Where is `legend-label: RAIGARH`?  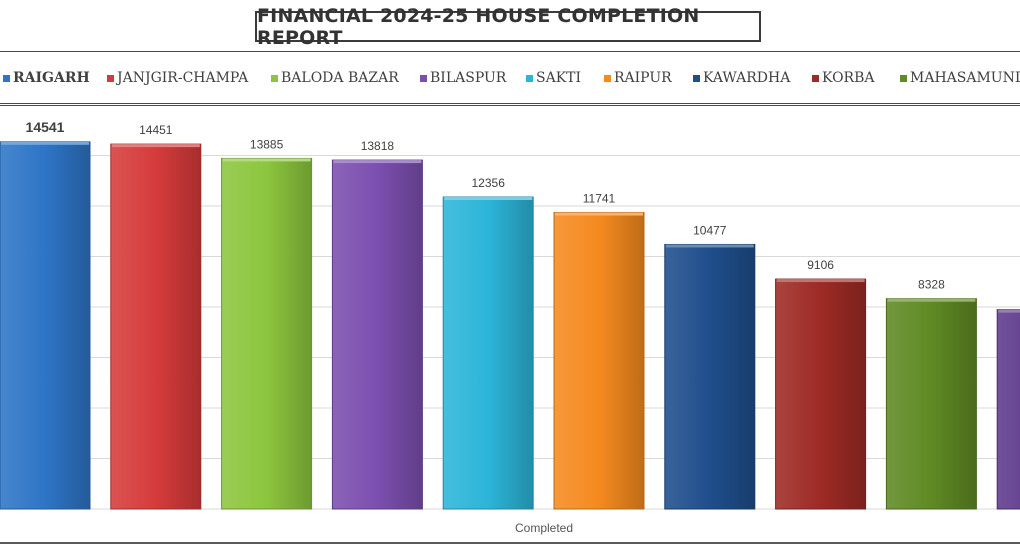 legend-label: RAIGARH is located at coordinates (51, 78).